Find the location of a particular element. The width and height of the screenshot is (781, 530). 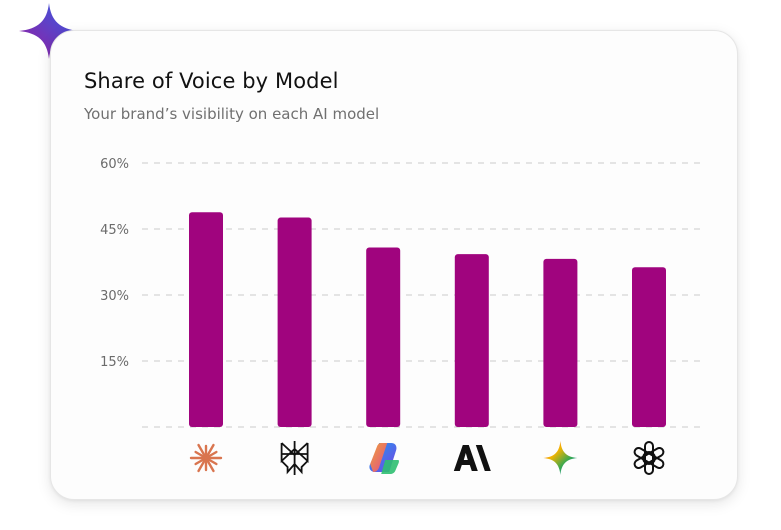

perplexity-icon is located at coordinates (294, 458).